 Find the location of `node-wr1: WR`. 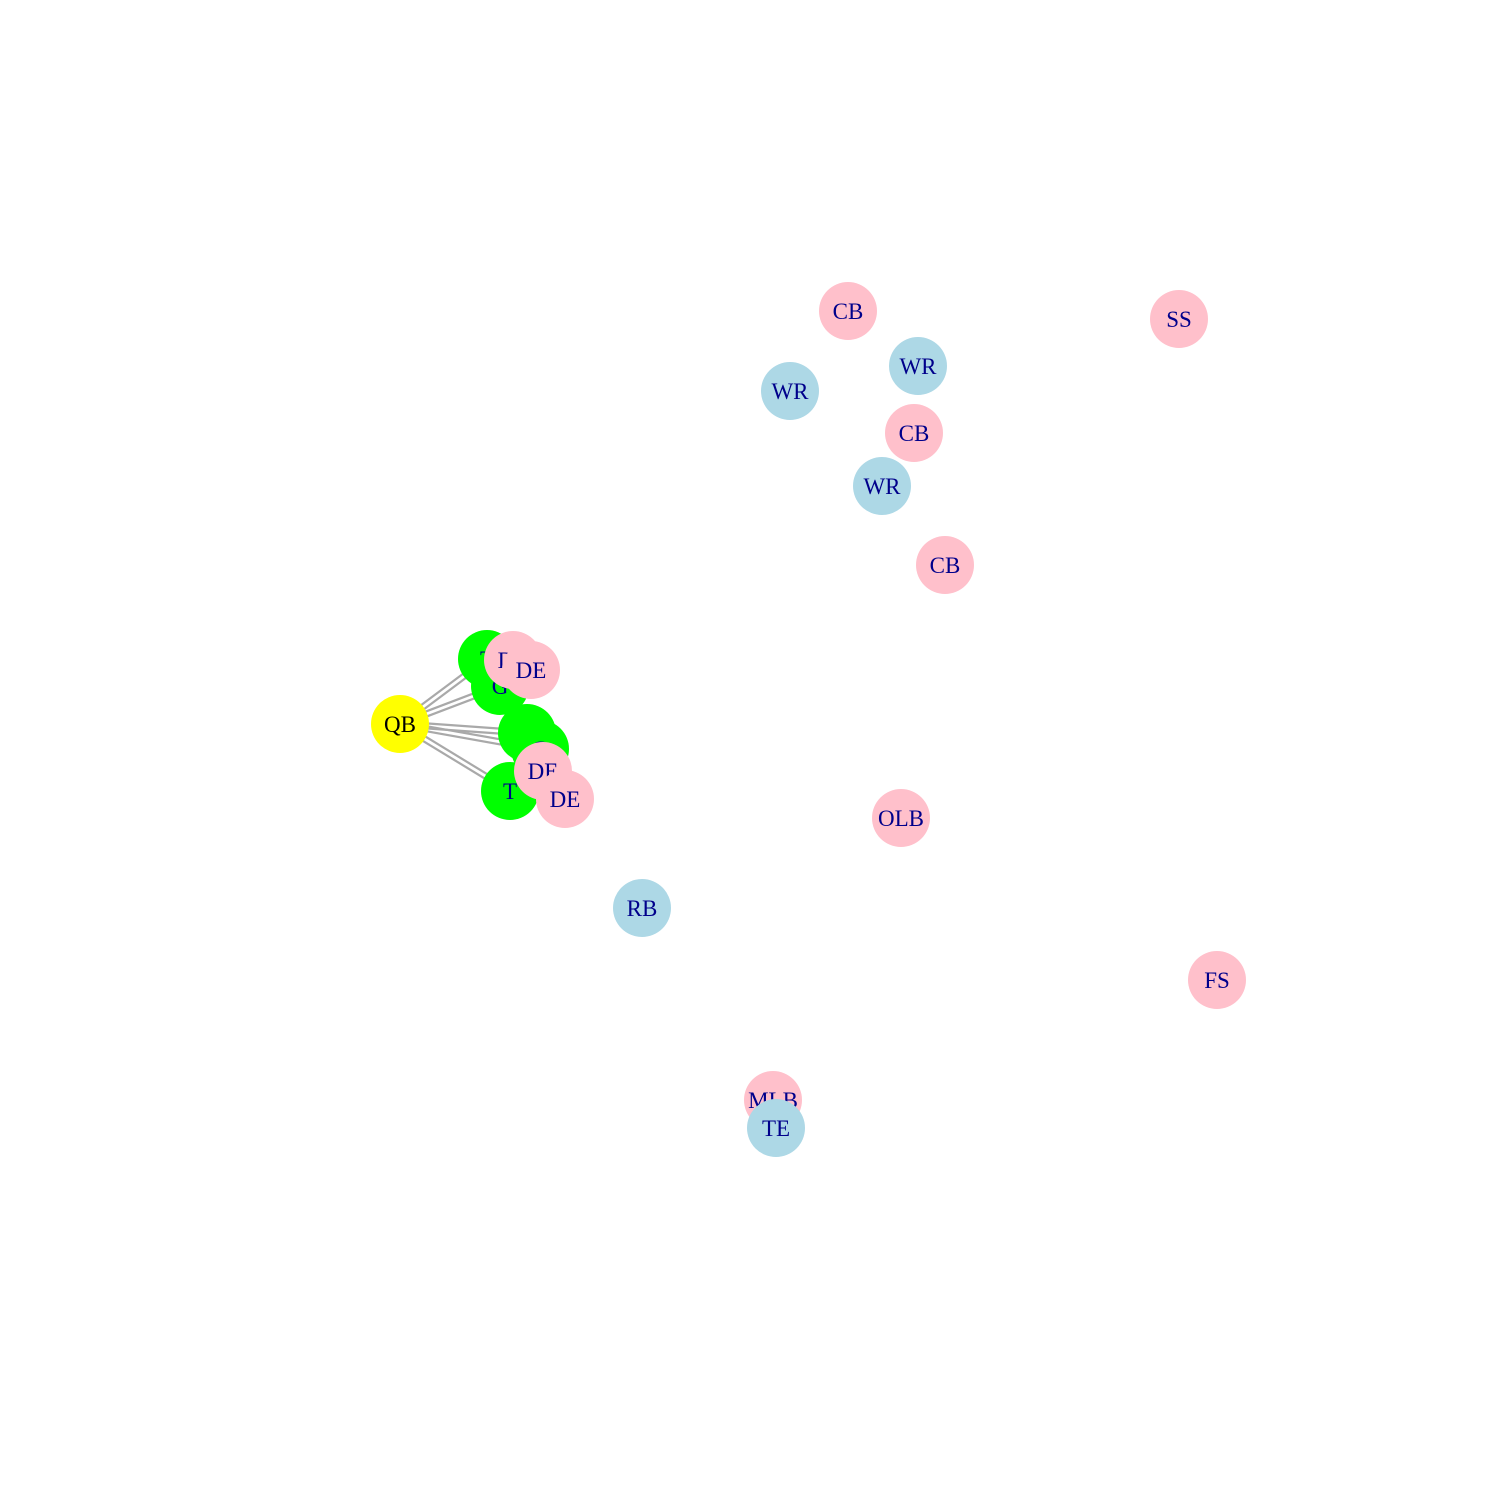

node-wr1: WR is located at coordinates (790, 391).